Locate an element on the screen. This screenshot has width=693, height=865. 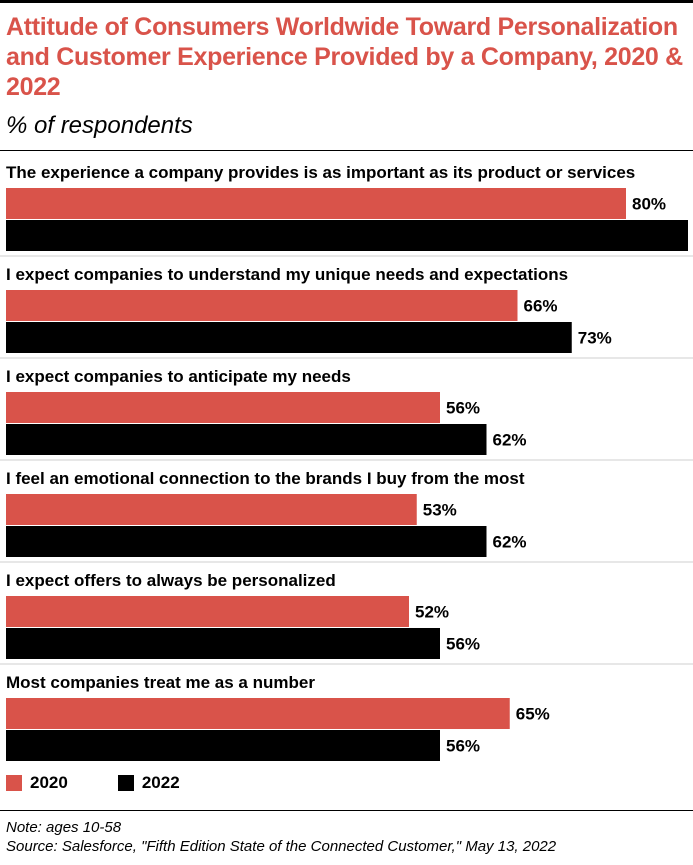
legend-swatch-2022 is located at coordinates (125, 783).